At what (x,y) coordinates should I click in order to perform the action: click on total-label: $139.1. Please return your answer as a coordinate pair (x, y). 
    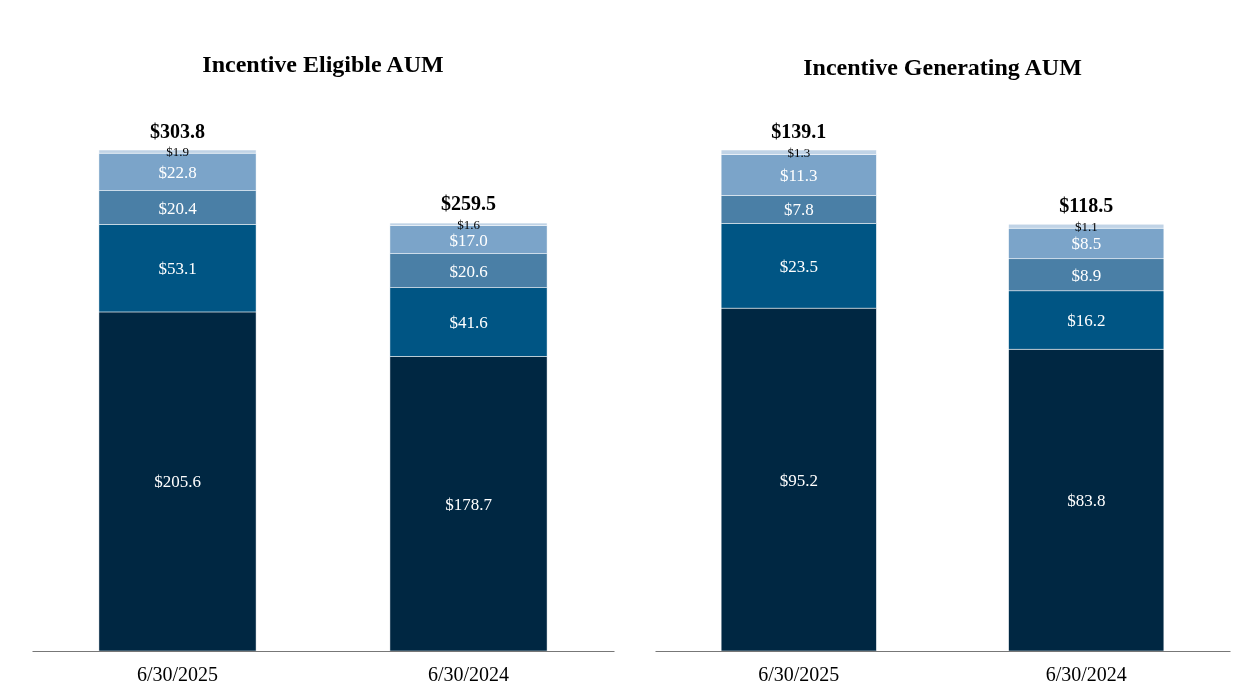
    Looking at the image, I should click on (799, 131).